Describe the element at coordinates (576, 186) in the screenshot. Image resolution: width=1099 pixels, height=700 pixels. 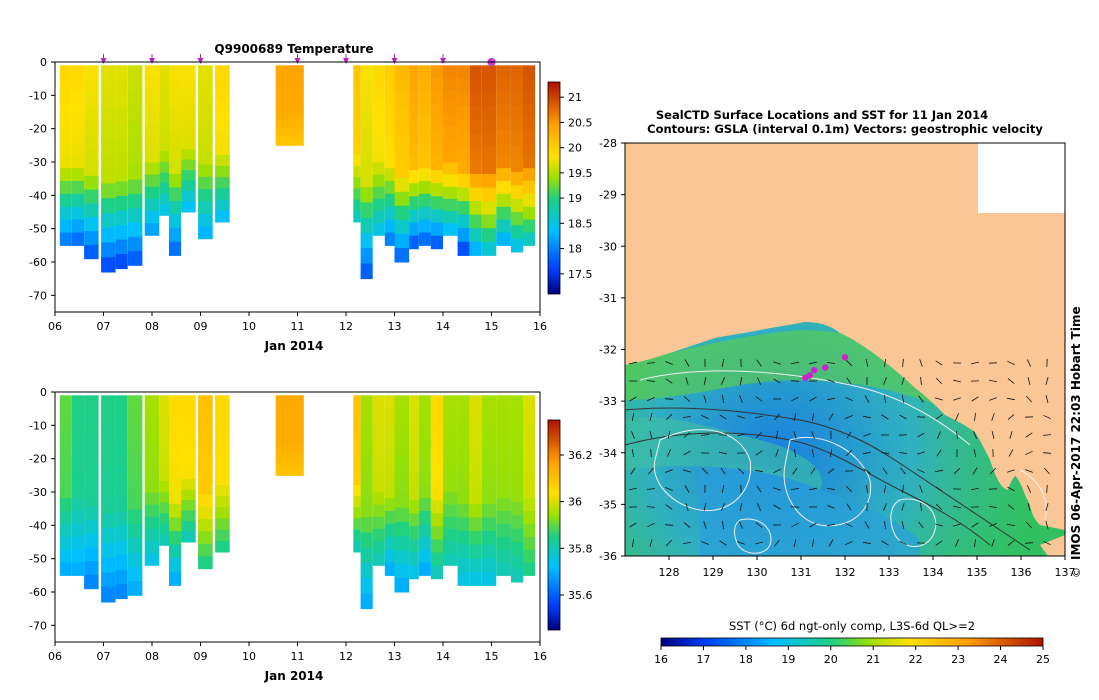
I see `temperature-colorbar-ticks: 21 20.5 20 19.5 19 18.5 18 17.5` at that location.